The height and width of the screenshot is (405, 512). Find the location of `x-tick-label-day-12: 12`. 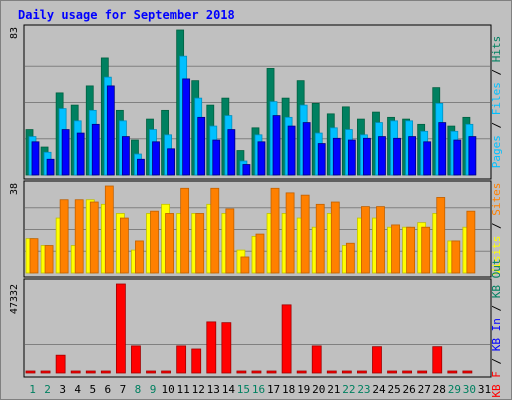

x-tick-label-day-12: 12 is located at coordinates (198, 389).